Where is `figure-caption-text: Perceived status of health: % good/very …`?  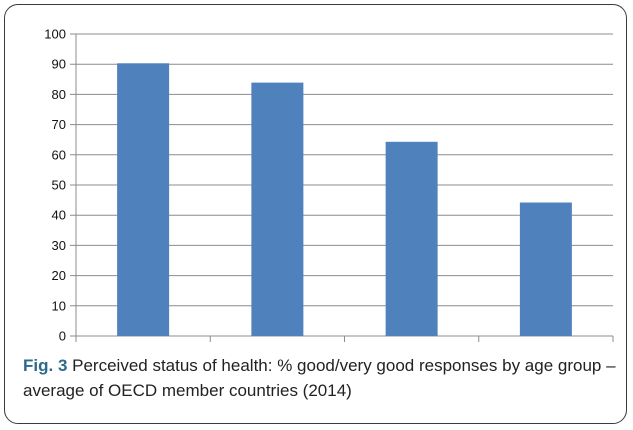 figure-caption-text: Perceived status of health: % good/very … is located at coordinates (319, 378).